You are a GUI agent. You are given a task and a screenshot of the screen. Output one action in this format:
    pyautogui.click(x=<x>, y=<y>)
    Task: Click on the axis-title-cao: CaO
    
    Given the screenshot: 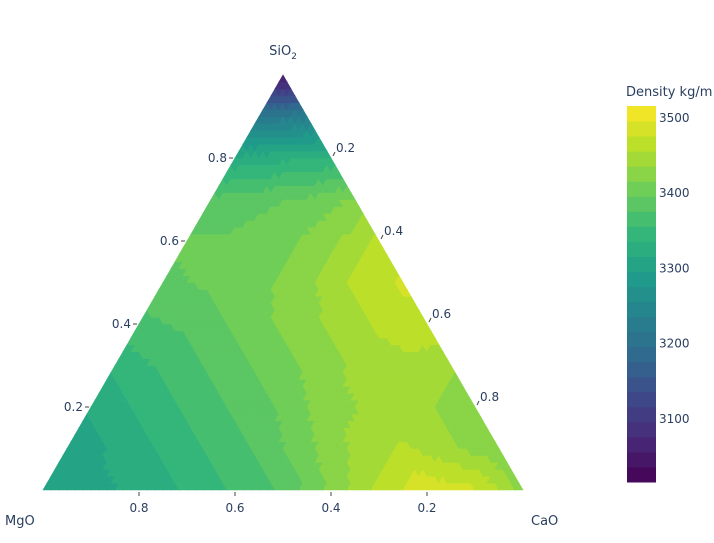 What is the action you would take?
    pyautogui.click(x=544, y=521)
    